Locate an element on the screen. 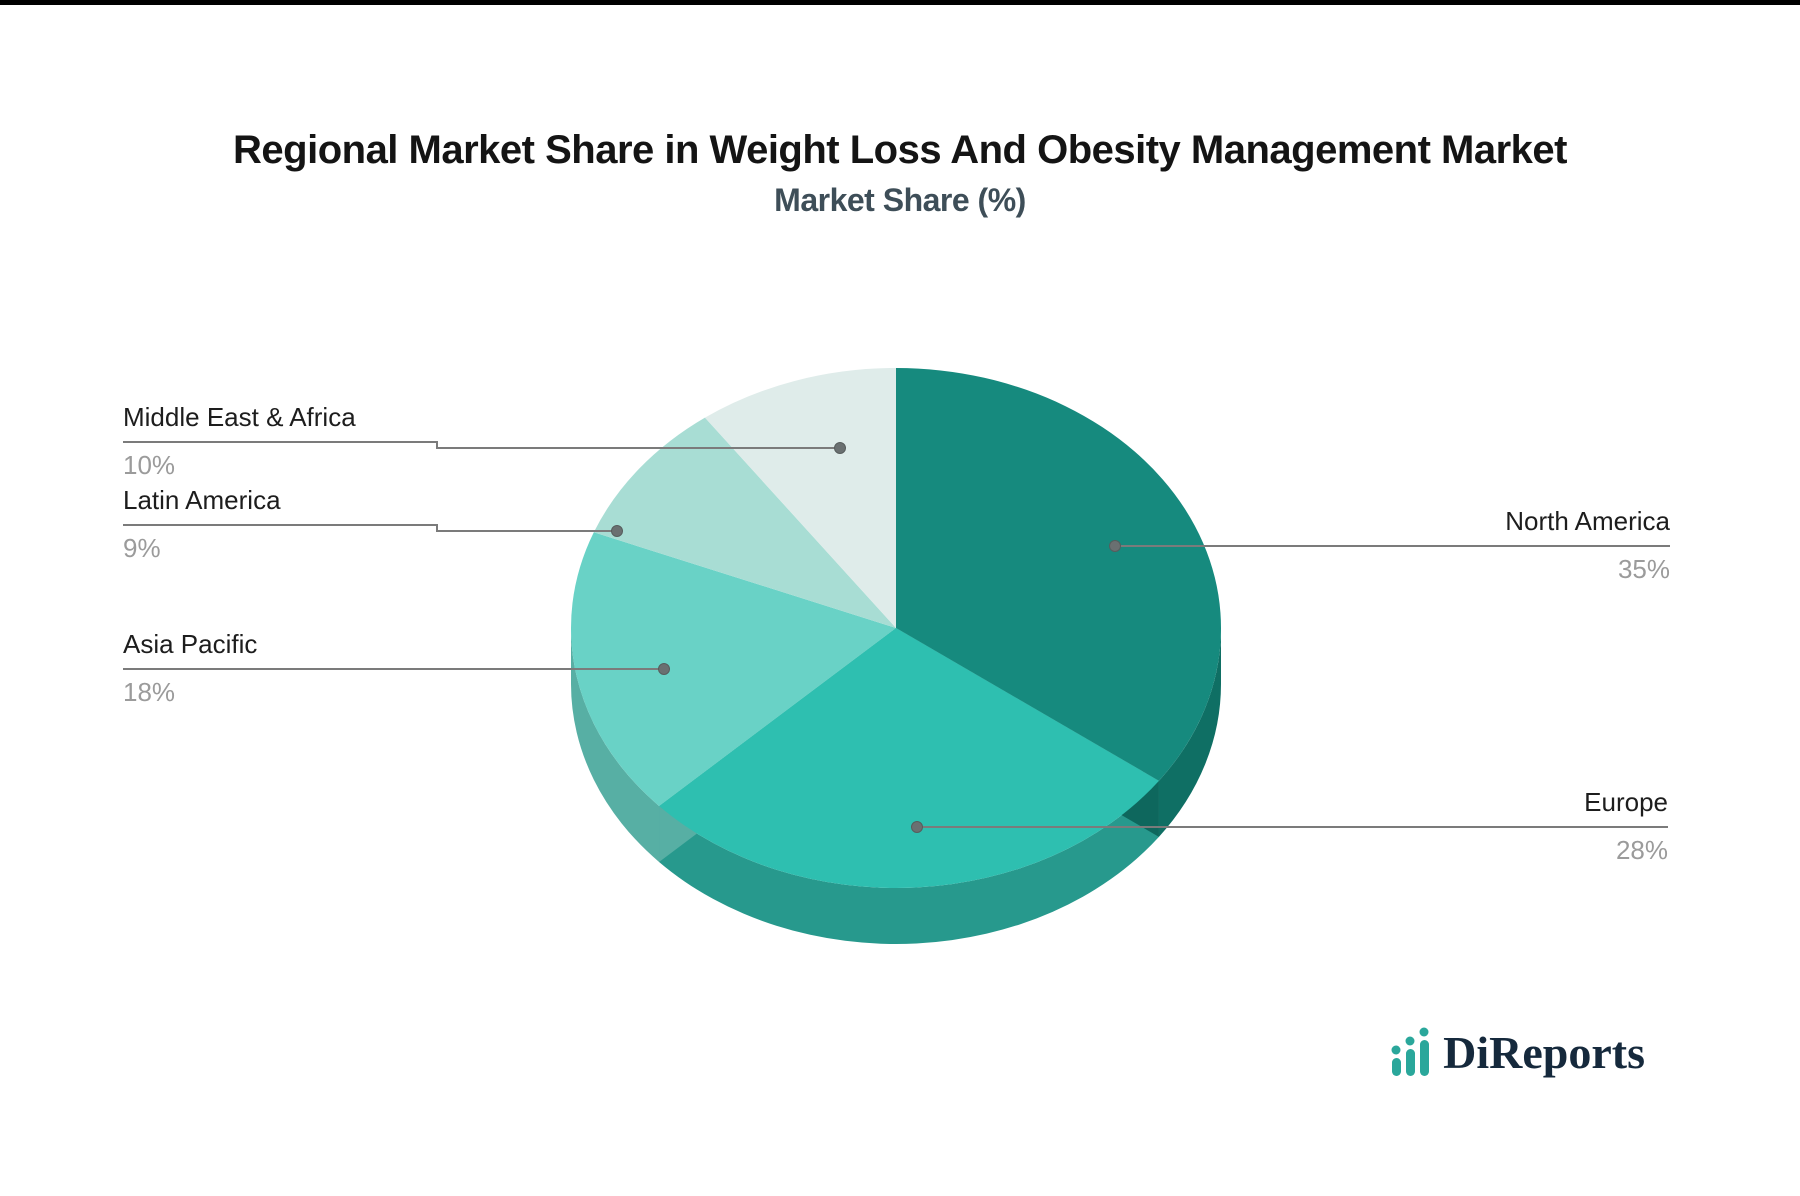 This screenshot has width=1800, height=1196. slice-value-europe: 28% is located at coordinates (1641, 850).